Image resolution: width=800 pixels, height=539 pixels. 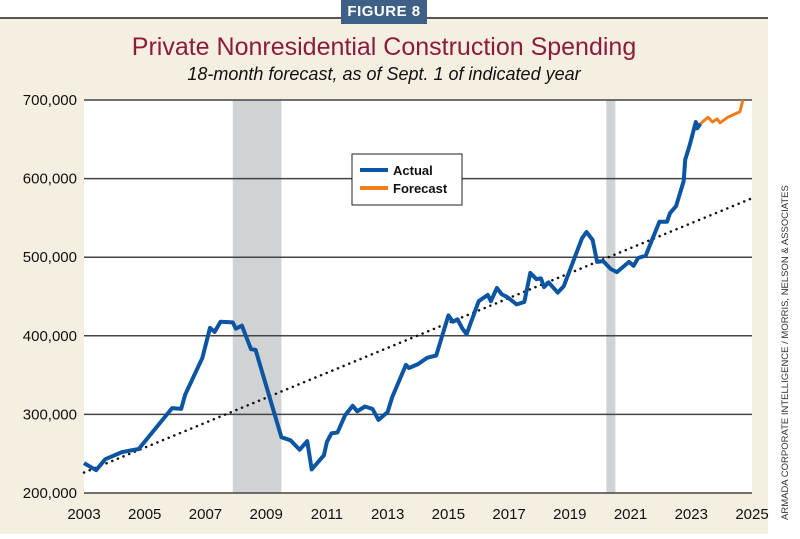 What do you see at coordinates (50, 100) in the screenshot?
I see `y-tick-label: 700,000` at bounding box center [50, 100].